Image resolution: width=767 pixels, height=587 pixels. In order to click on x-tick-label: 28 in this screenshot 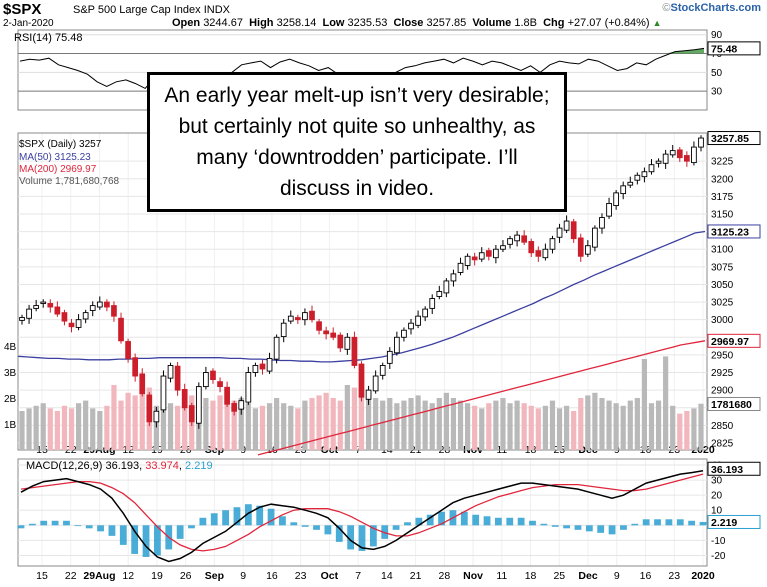, I will do `click(445, 576)`.